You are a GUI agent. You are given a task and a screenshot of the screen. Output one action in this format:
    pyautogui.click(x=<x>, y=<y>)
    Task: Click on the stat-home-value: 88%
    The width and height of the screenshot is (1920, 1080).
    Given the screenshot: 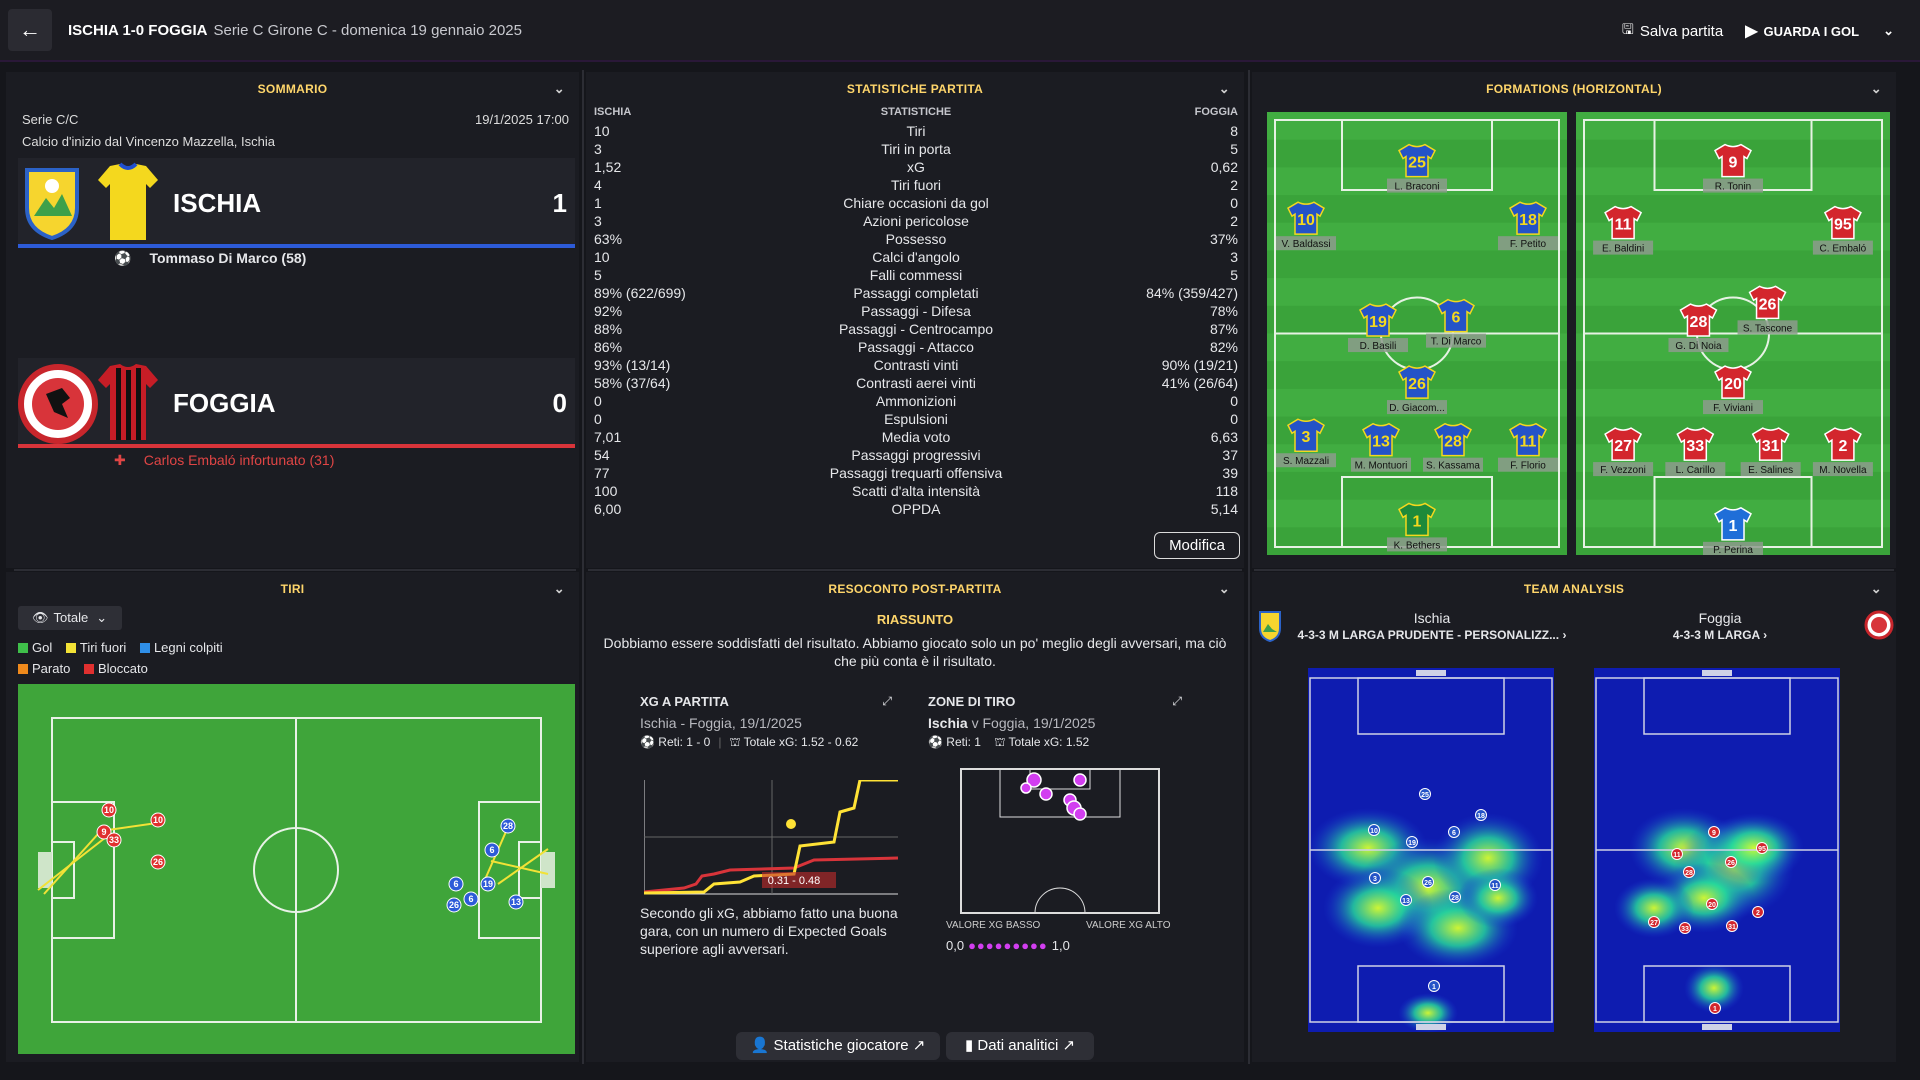 What is the action you would take?
    pyautogui.click(x=608, y=329)
    